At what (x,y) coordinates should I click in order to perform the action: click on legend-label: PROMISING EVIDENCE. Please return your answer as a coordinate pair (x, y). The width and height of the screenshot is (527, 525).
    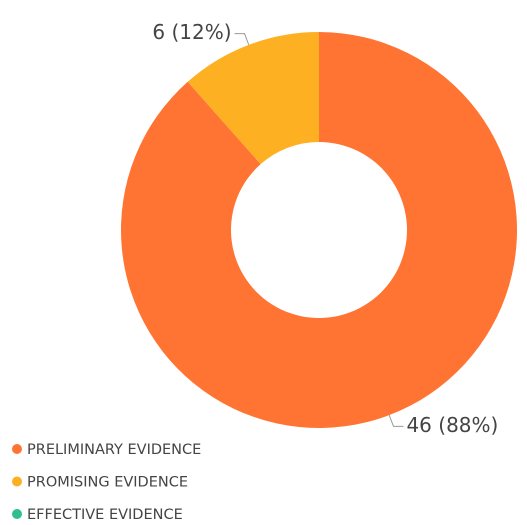
    Looking at the image, I should click on (107, 483).